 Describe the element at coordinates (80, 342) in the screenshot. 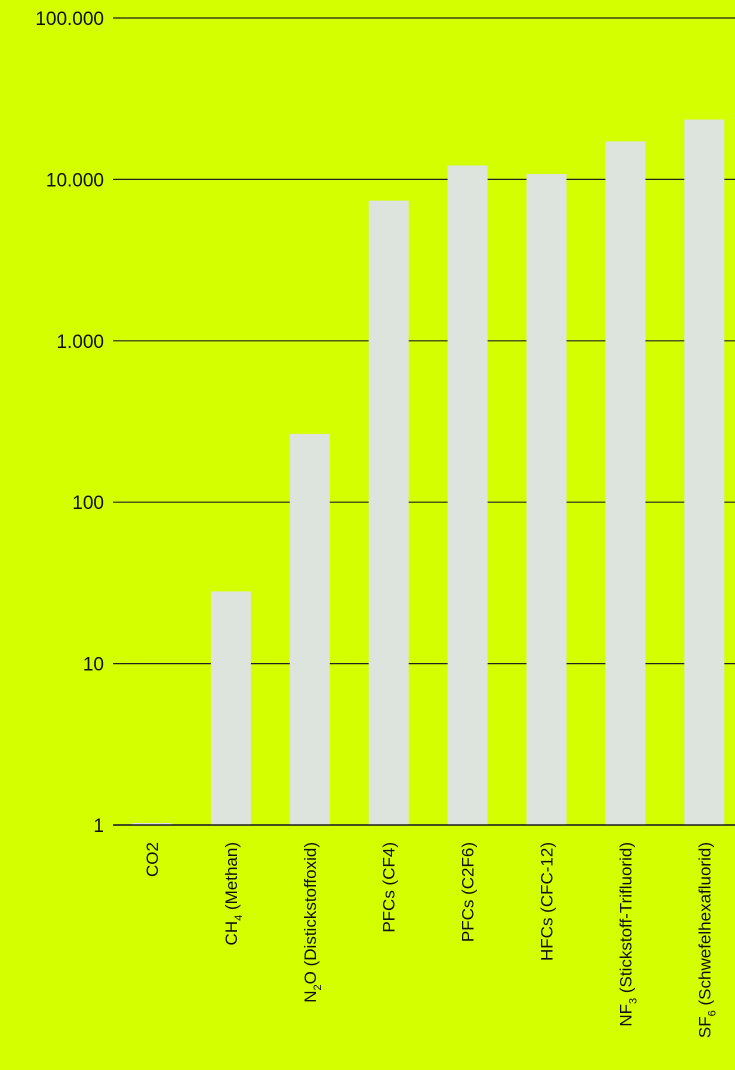

I see `y-tick-label: 1.000` at that location.